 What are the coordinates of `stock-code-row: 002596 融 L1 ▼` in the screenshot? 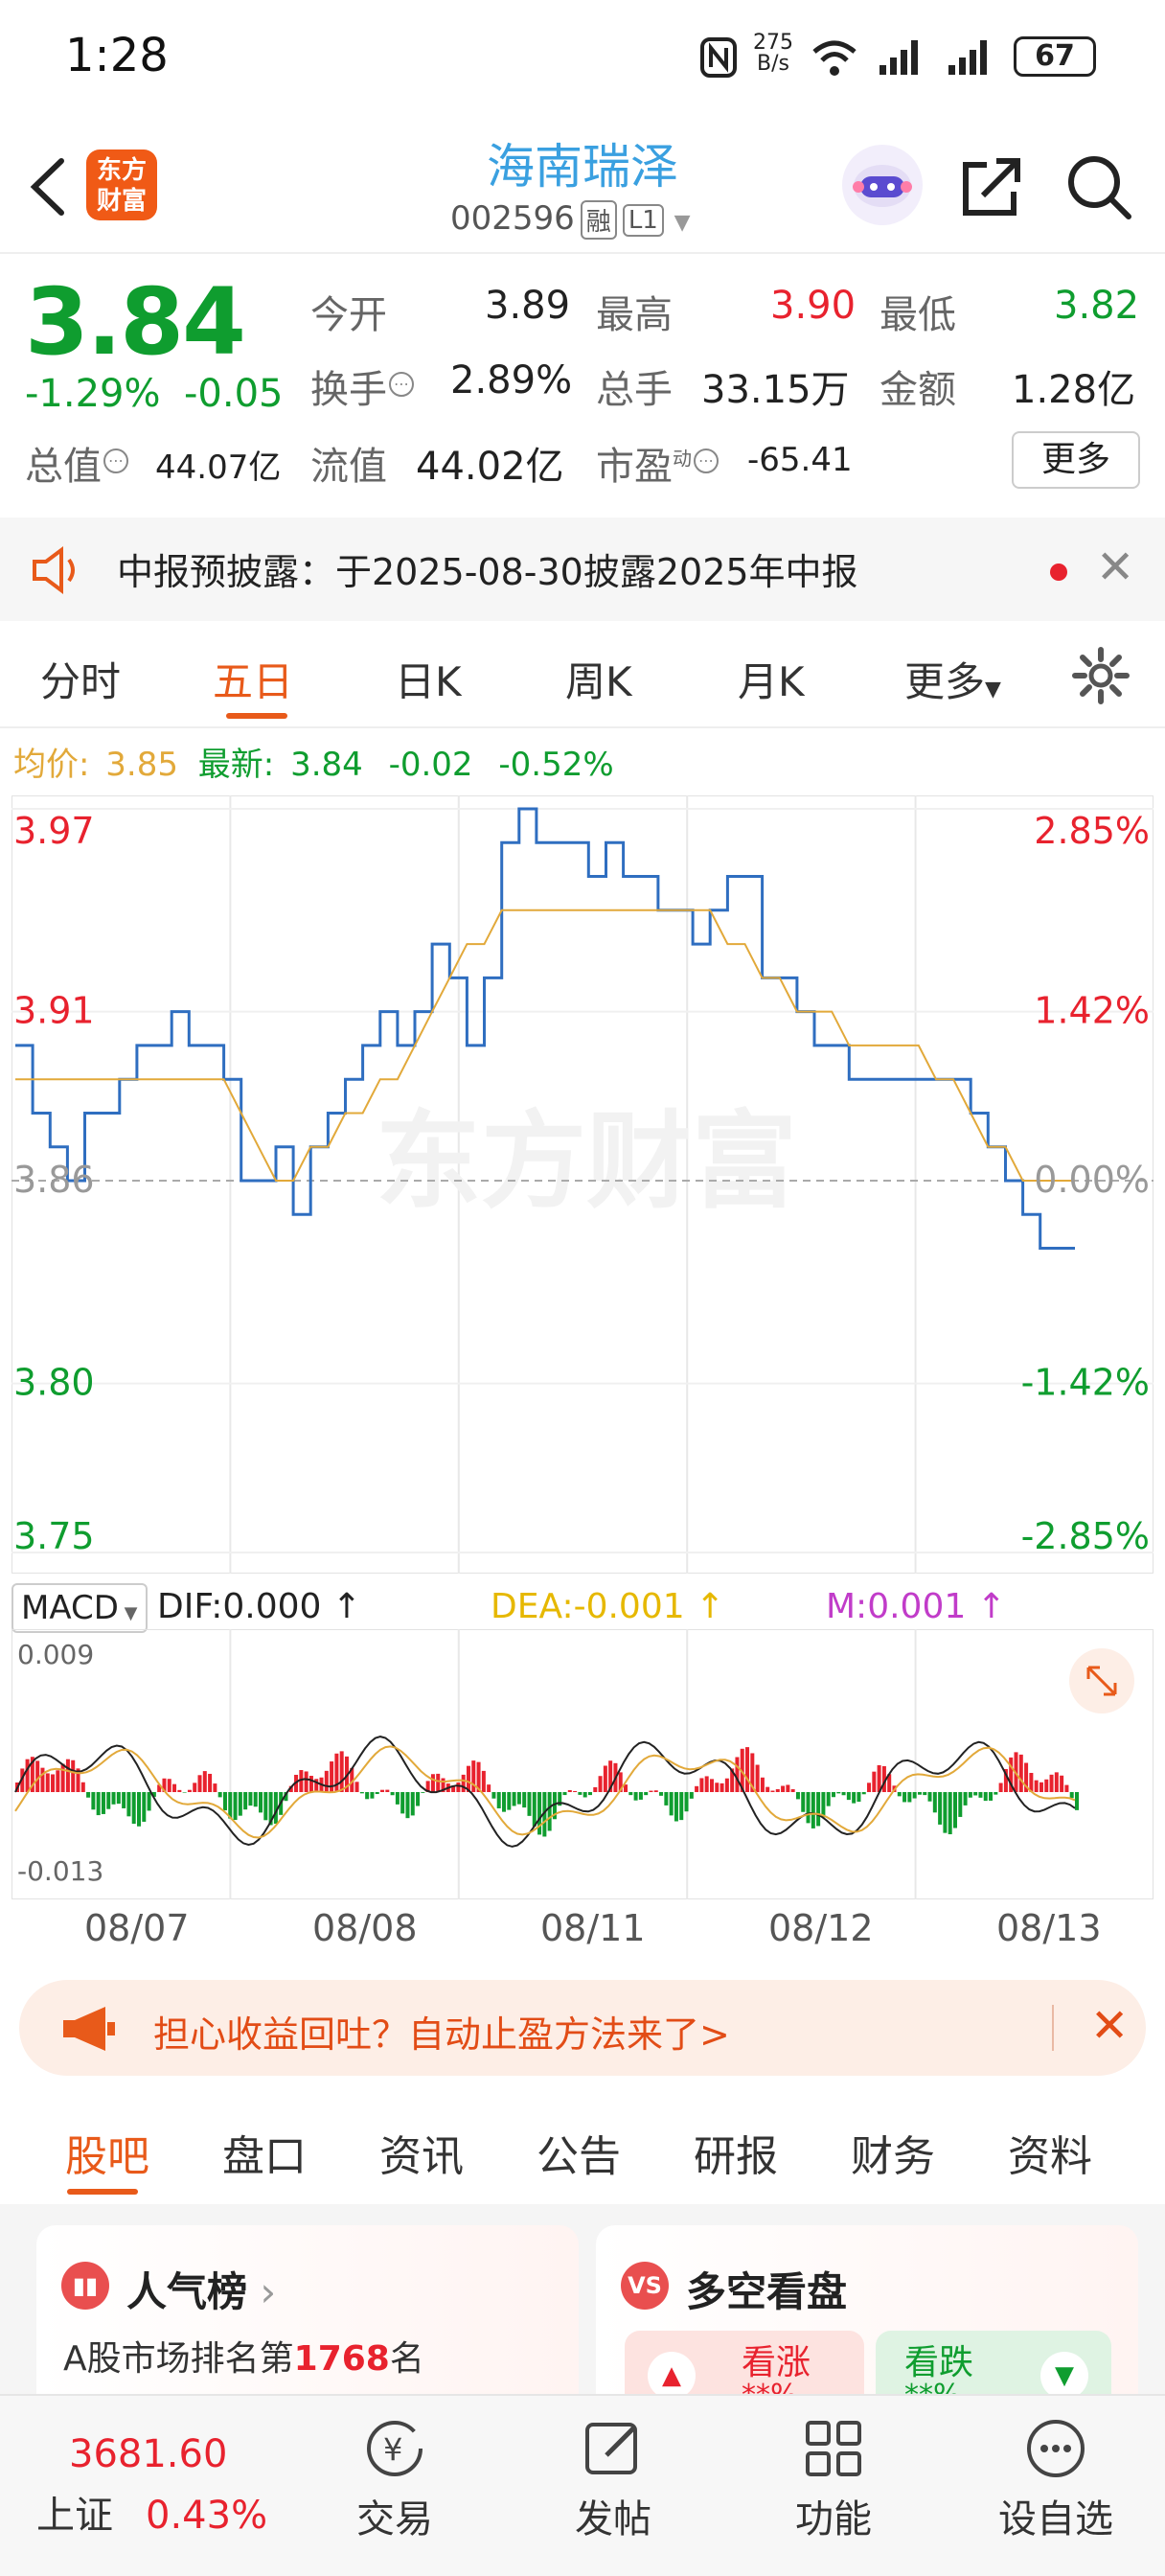 It's located at (570, 219).